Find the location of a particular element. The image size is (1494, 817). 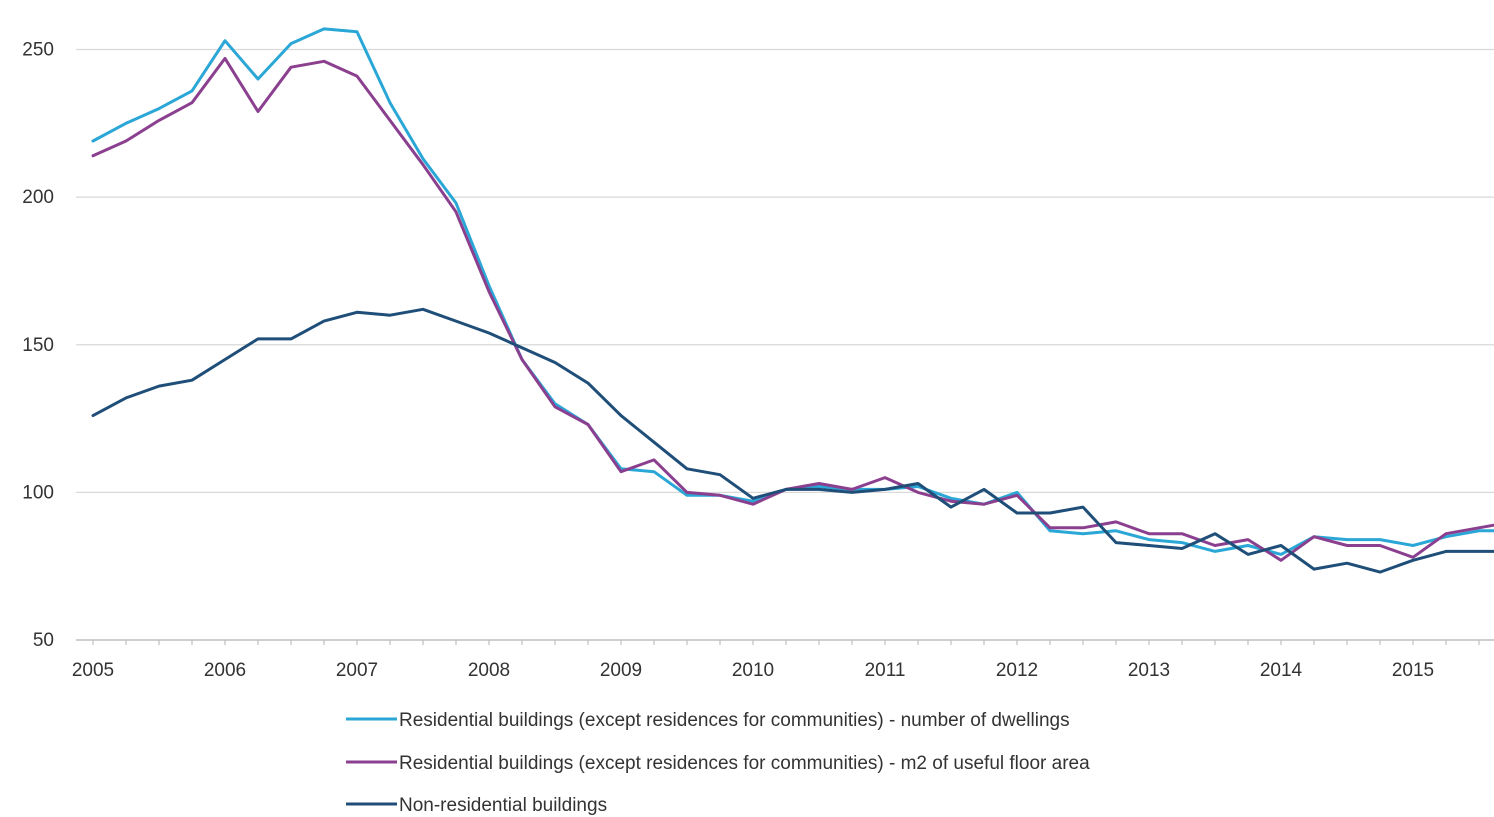

y-tick-label: 150 is located at coordinates (38, 345).